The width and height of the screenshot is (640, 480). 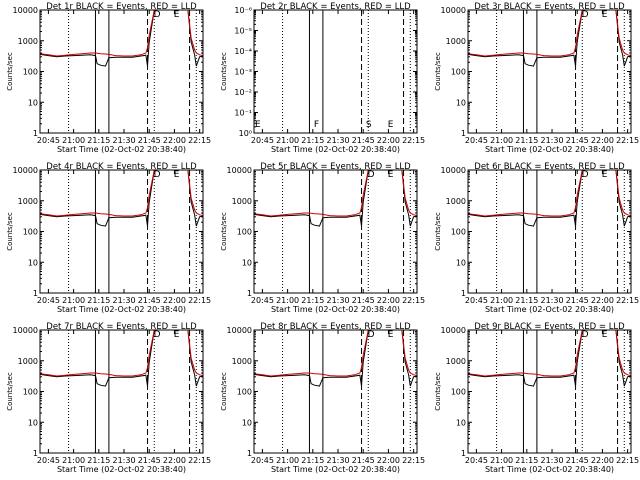 I want to click on panel-title: Det 6r BLACK = Events, RED = LLD, so click(x=549, y=167).